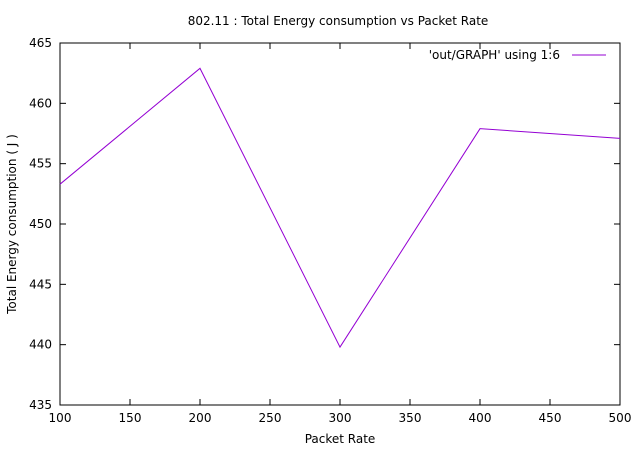 The height and width of the screenshot is (449, 640). I want to click on y-tick-label: 450, so click(40, 224).